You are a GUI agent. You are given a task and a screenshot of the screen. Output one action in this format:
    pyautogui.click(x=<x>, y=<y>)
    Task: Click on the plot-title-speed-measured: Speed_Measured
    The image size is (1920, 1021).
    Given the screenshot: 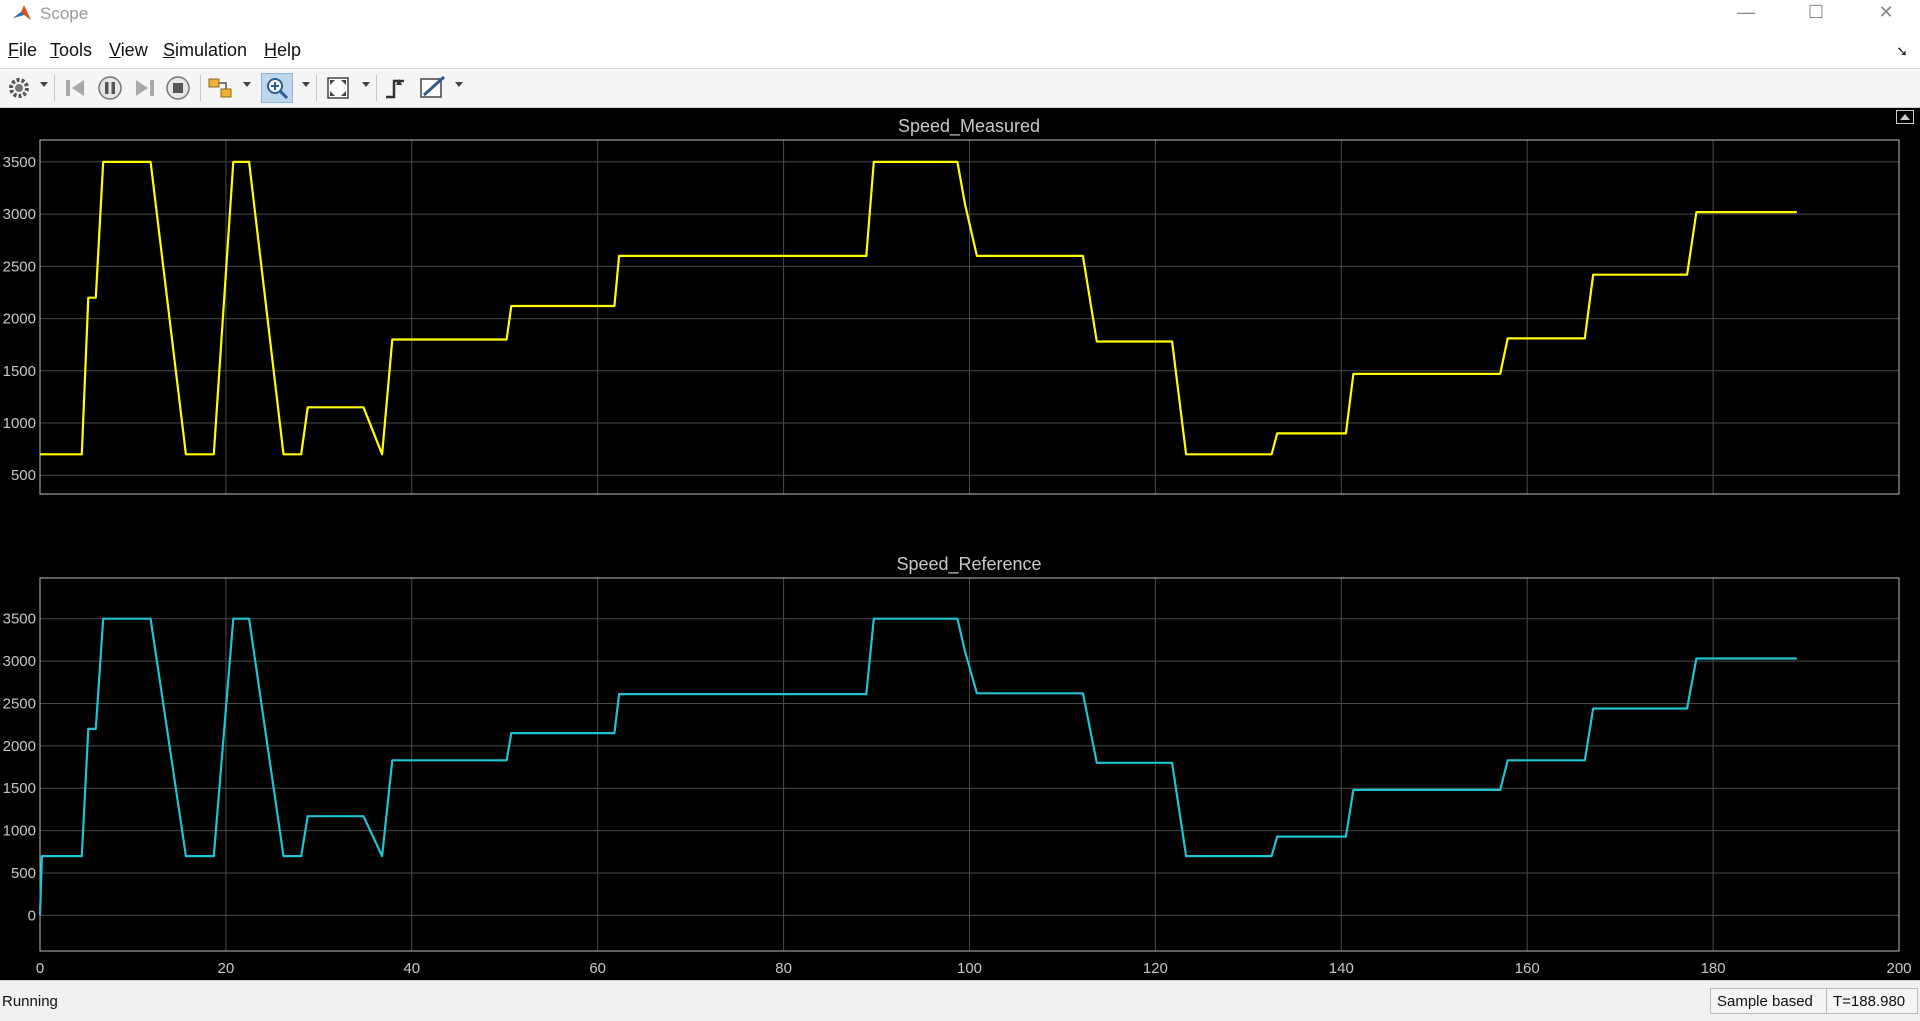 What is the action you would take?
    pyautogui.click(x=969, y=126)
    